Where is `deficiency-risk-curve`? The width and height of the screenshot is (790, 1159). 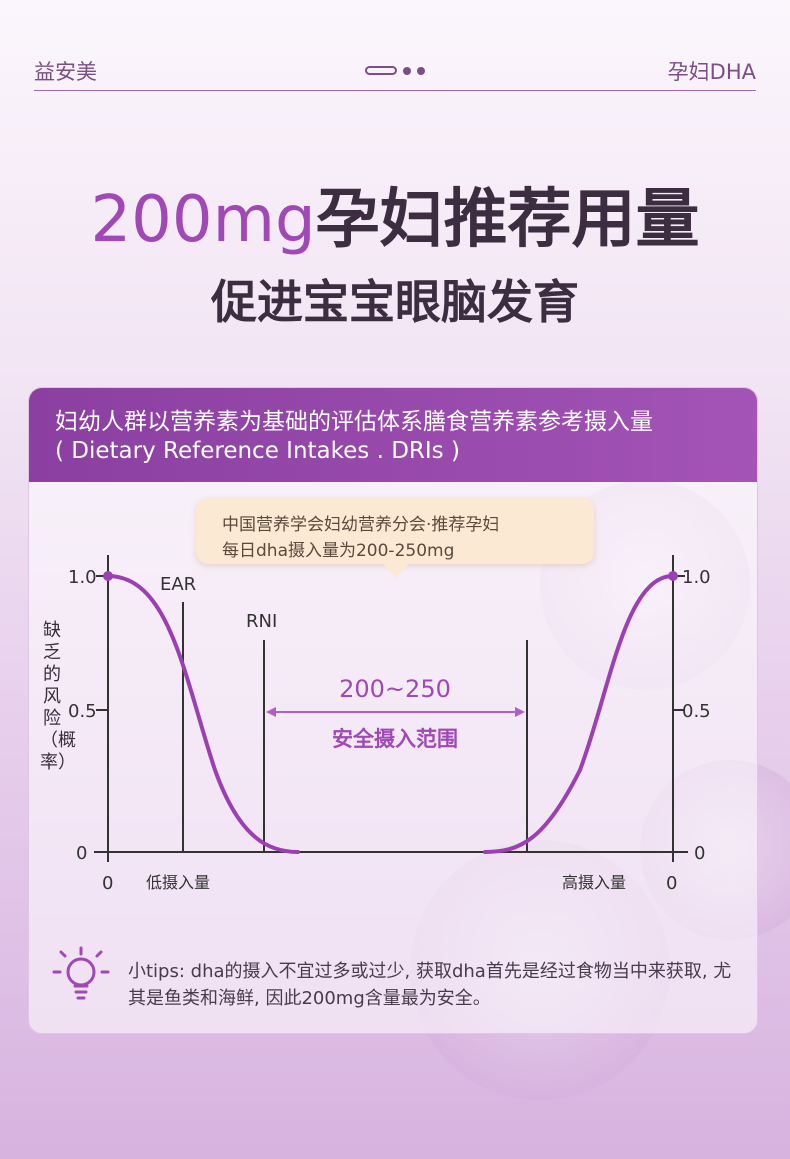 deficiency-risk-curve is located at coordinates (203, 714).